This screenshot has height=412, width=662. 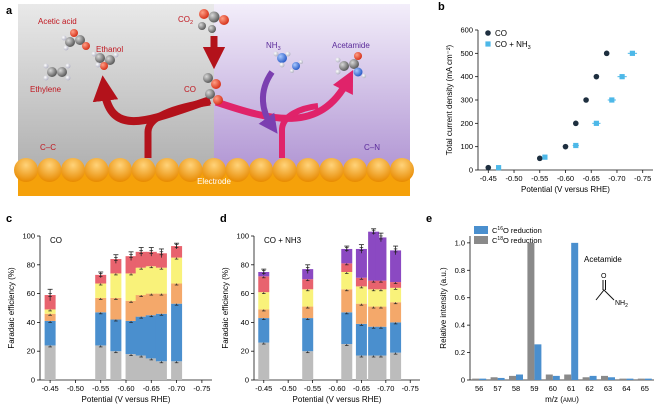 I want to click on x-tick-label: 60, so click(x=553, y=388).